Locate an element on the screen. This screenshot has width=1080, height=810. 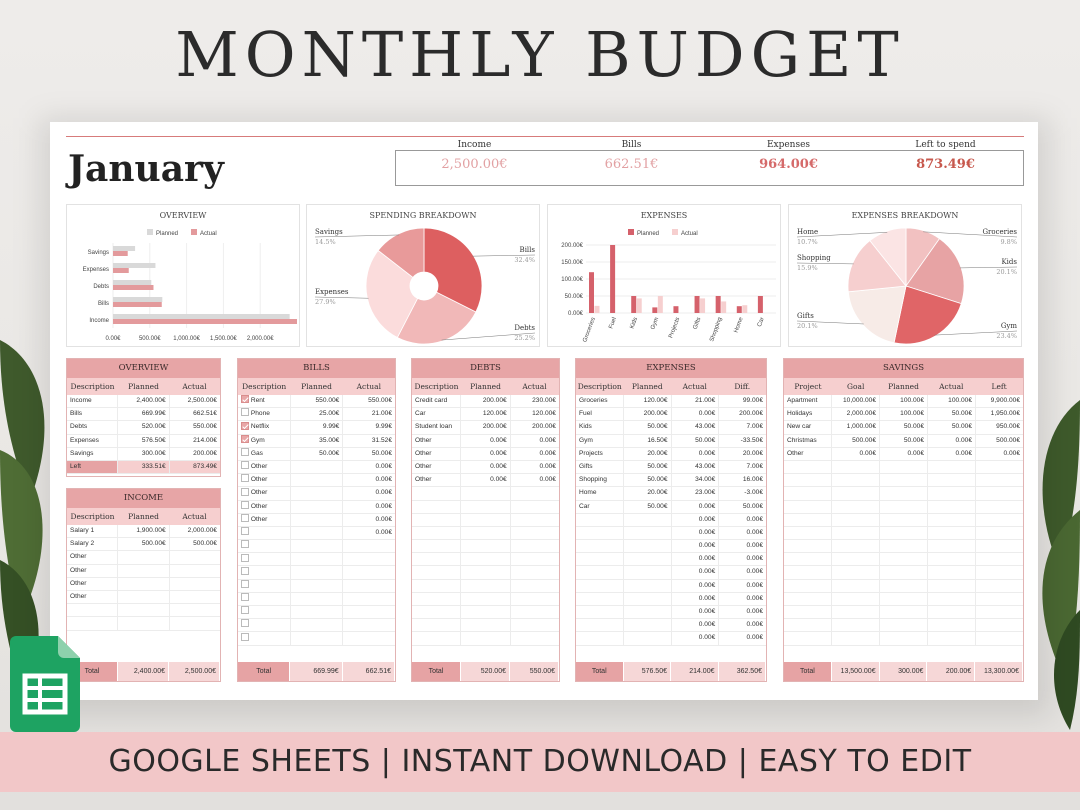
table-cell: Debts is located at coordinates (93, 427).